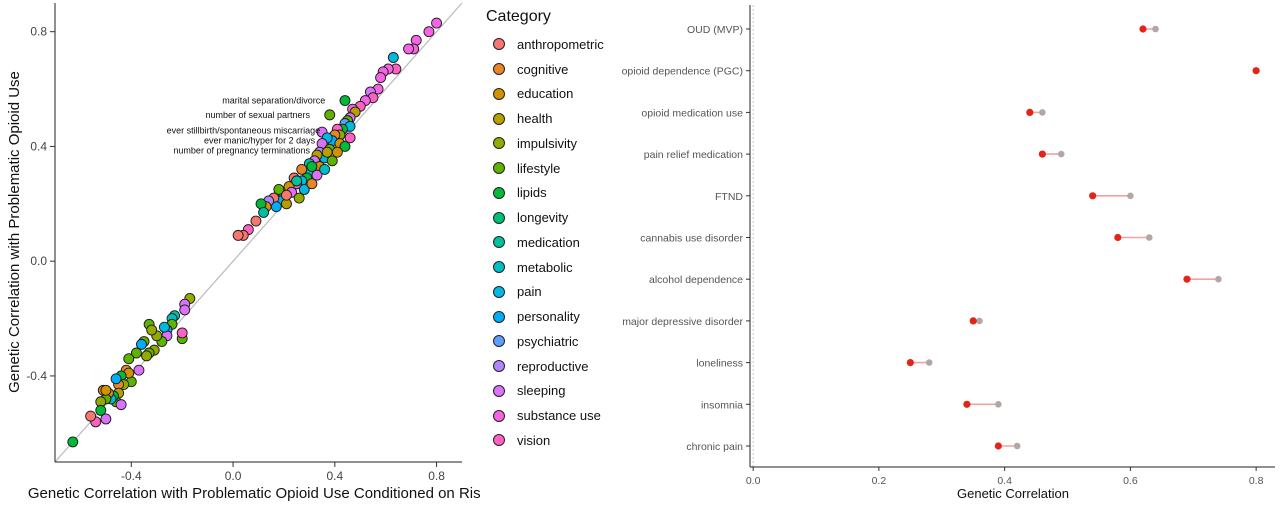  What do you see at coordinates (36, 376) in the screenshot?
I see `scatter-y-tick-label: -0.4` at bounding box center [36, 376].